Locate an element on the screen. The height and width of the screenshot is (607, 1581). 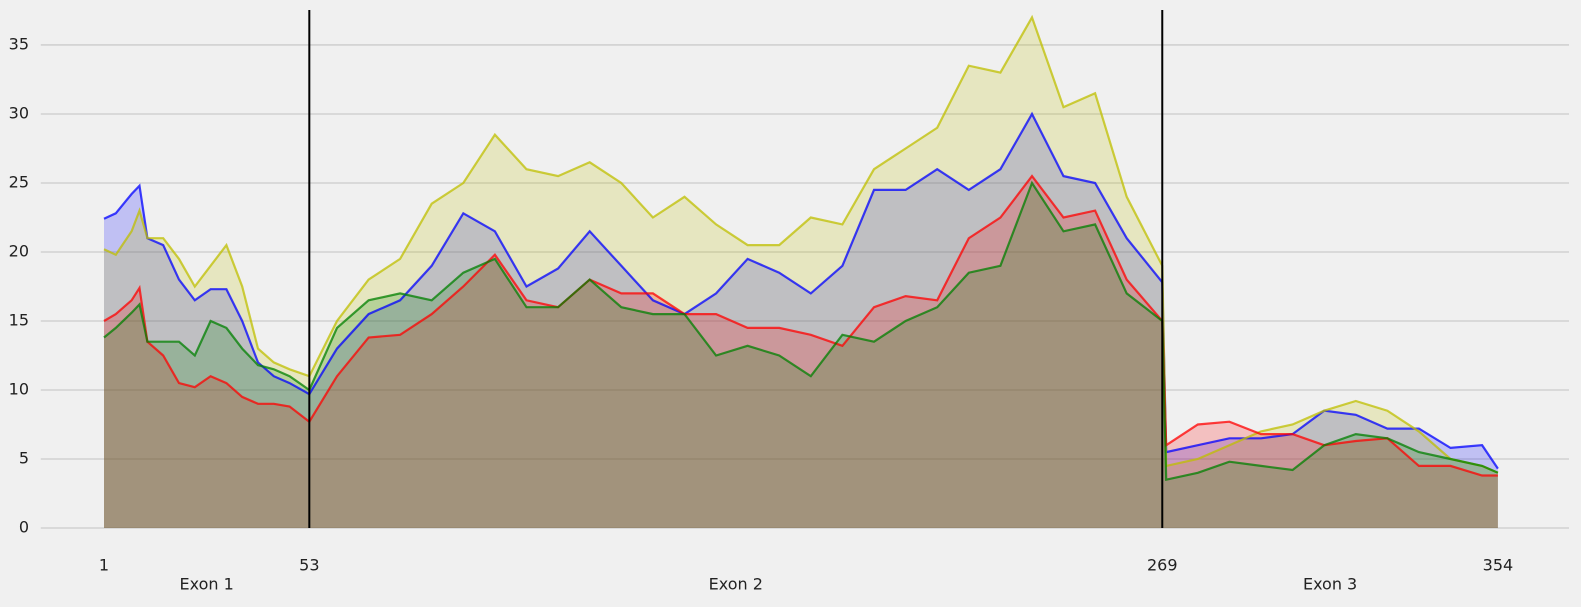
region-label: Exon 1 is located at coordinates (207, 584).